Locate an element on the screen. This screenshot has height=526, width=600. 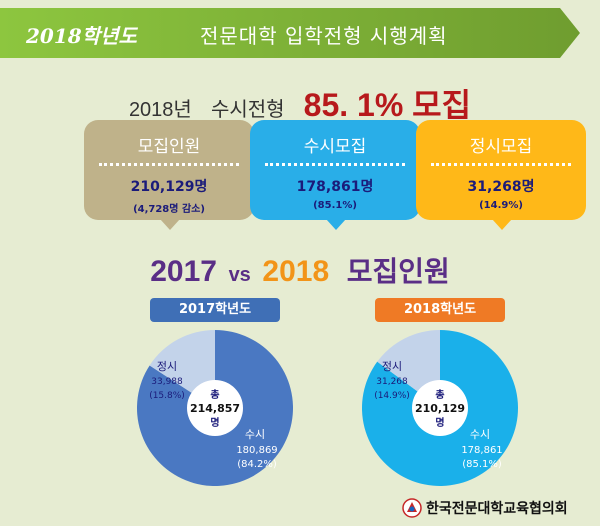
pie-label-jeongsi-value: 33,988 is located at coordinates (167, 382).